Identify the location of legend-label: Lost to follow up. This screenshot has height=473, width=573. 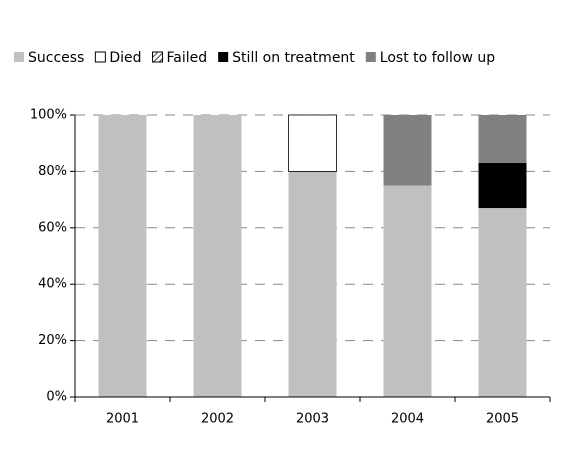
(437, 58).